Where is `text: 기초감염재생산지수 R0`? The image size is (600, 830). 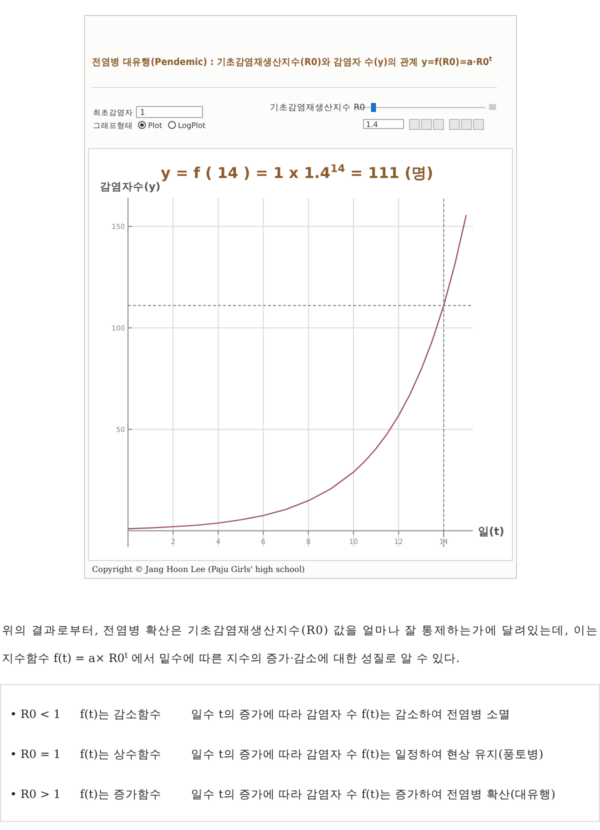 text: 기초감염재생산지수 R0 is located at coordinates (318, 108).